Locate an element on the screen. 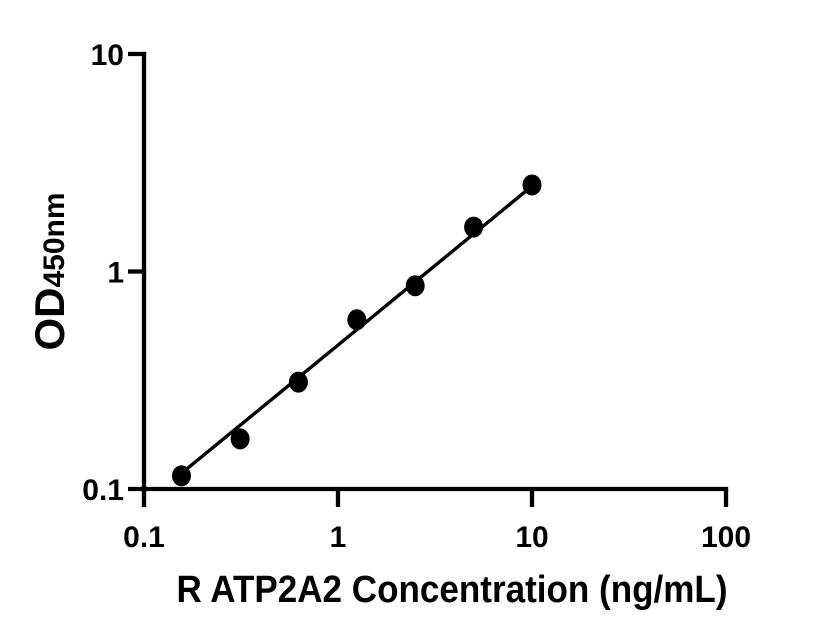  x-axis-title: R ATP2A2 Concentration (ng/mL) is located at coordinates (452, 590).